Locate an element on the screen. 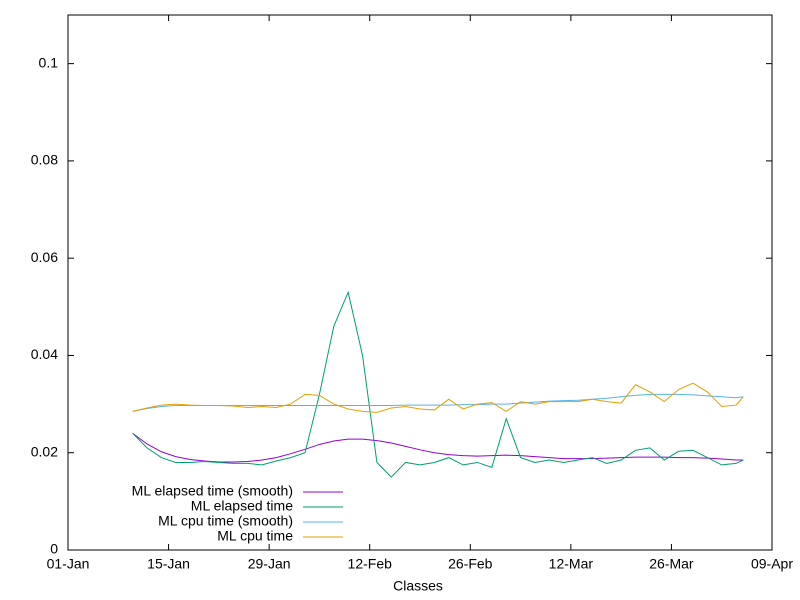 The image size is (800, 600). y-tick-label: 0.02 is located at coordinates (44, 451).